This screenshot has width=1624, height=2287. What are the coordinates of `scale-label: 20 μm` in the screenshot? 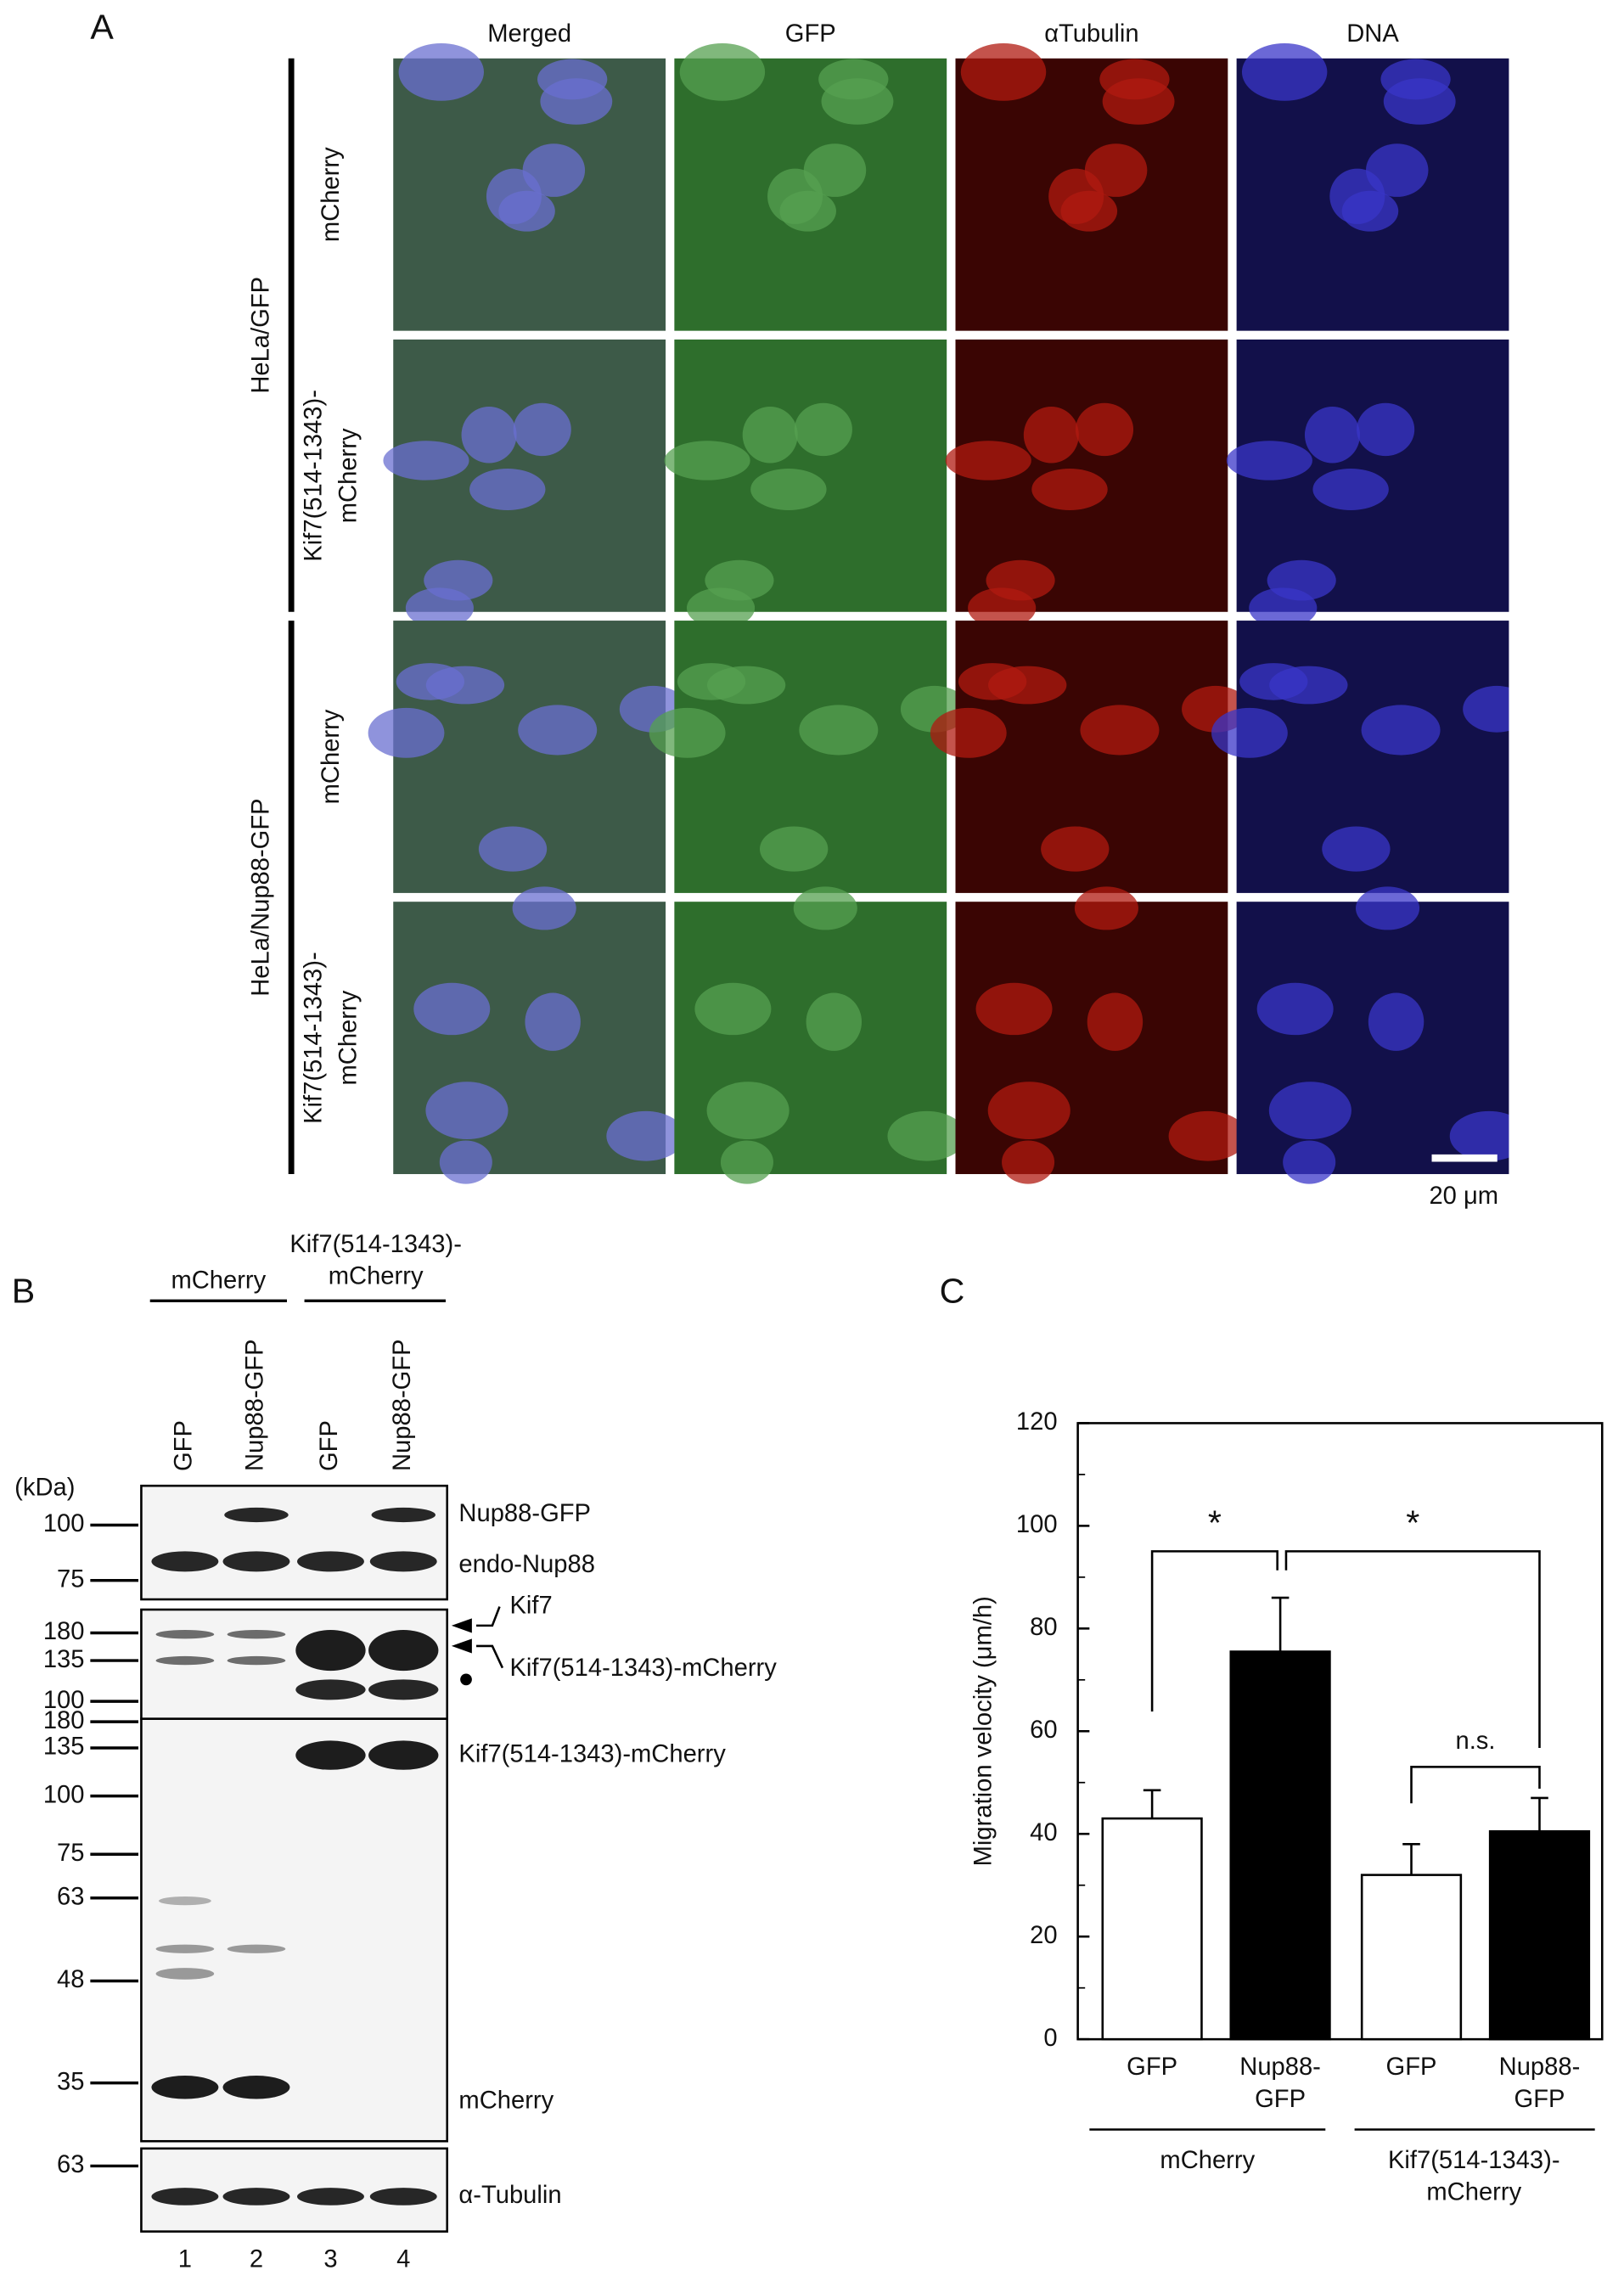 It's located at (1463, 1196).